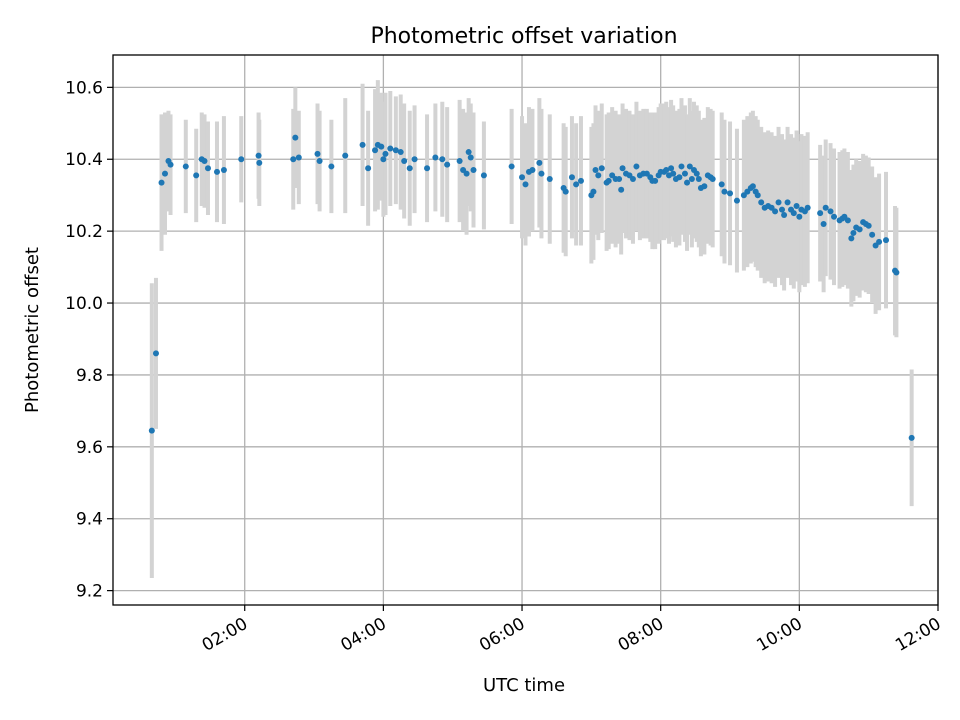 The image size is (960, 720). What do you see at coordinates (84, 232) in the screenshot?
I see `y-tick-label: 10.2` at bounding box center [84, 232].